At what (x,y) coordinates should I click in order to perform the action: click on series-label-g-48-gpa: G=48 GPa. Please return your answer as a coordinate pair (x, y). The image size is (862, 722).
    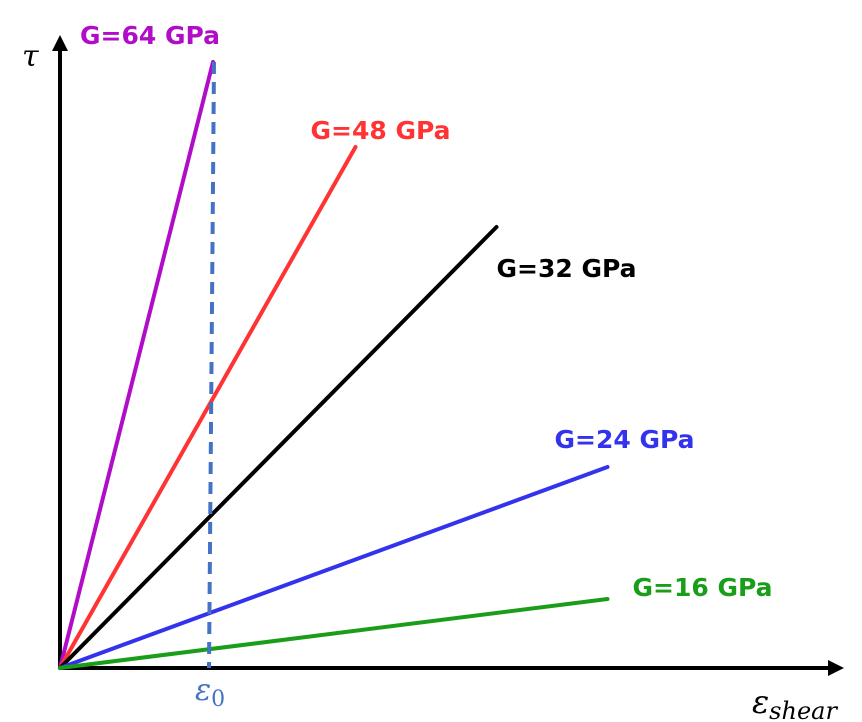
    Looking at the image, I should click on (381, 130).